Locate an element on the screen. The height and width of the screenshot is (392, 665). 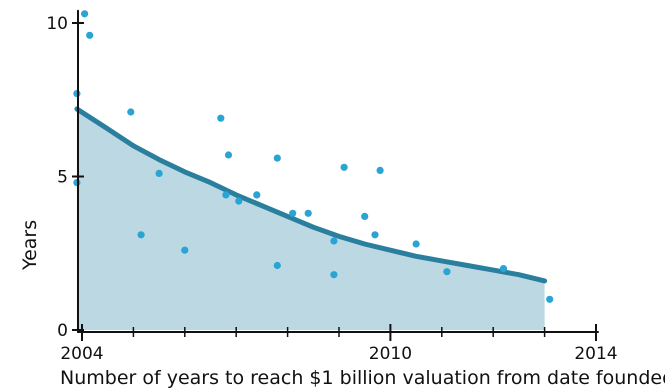
x-tick-label: 2014 is located at coordinates (595, 354).